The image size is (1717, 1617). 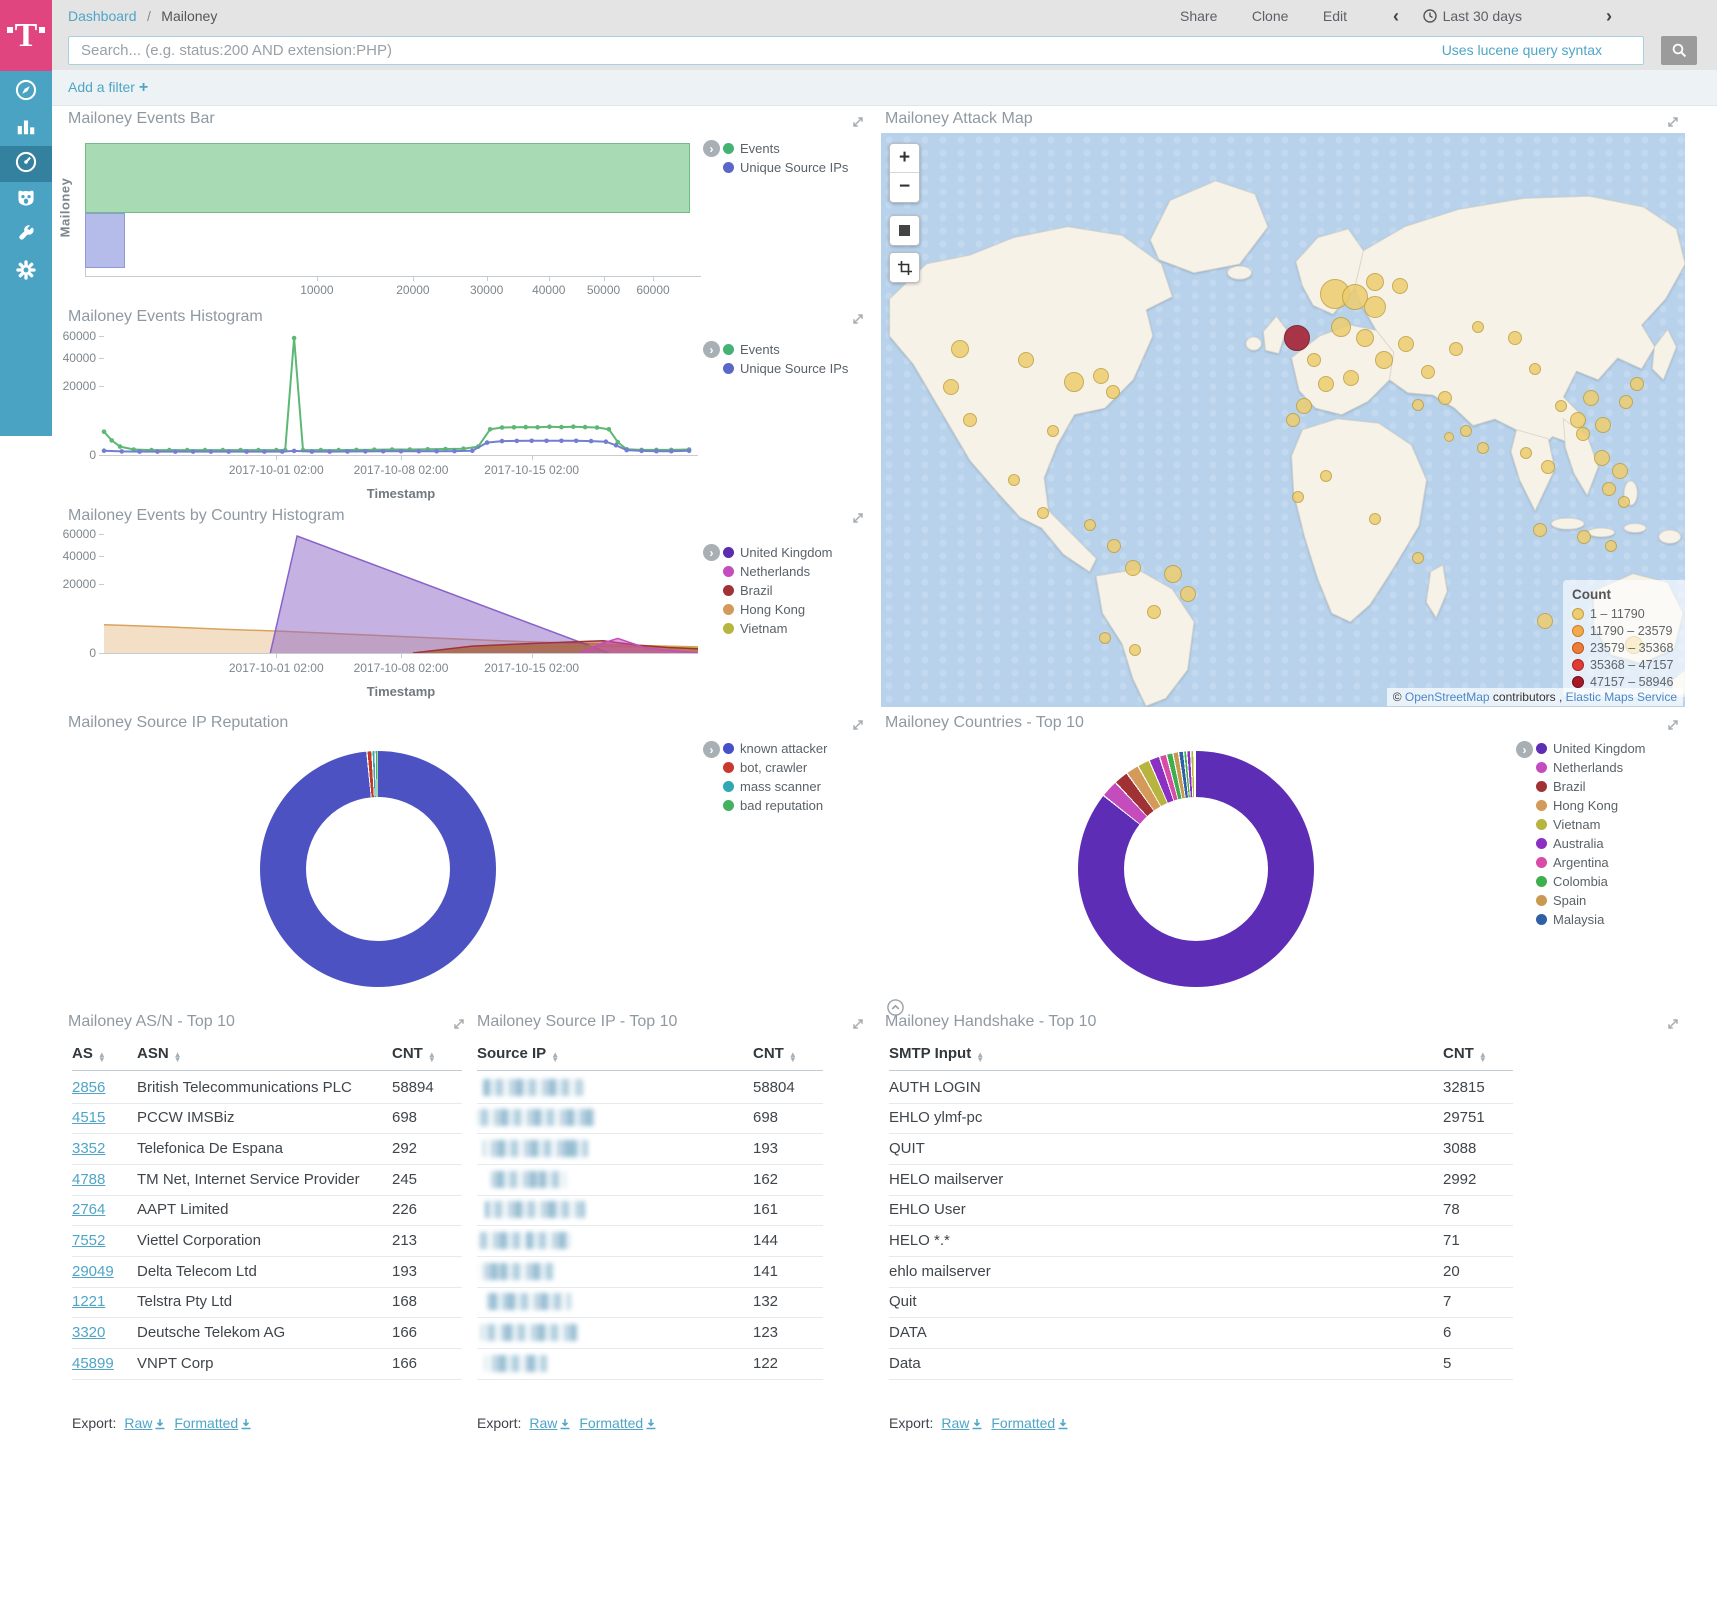 What do you see at coordinates (26, 236) in the screenshot?
I see `sidebar-item-dev-tools` at bounding box center [26, 236].